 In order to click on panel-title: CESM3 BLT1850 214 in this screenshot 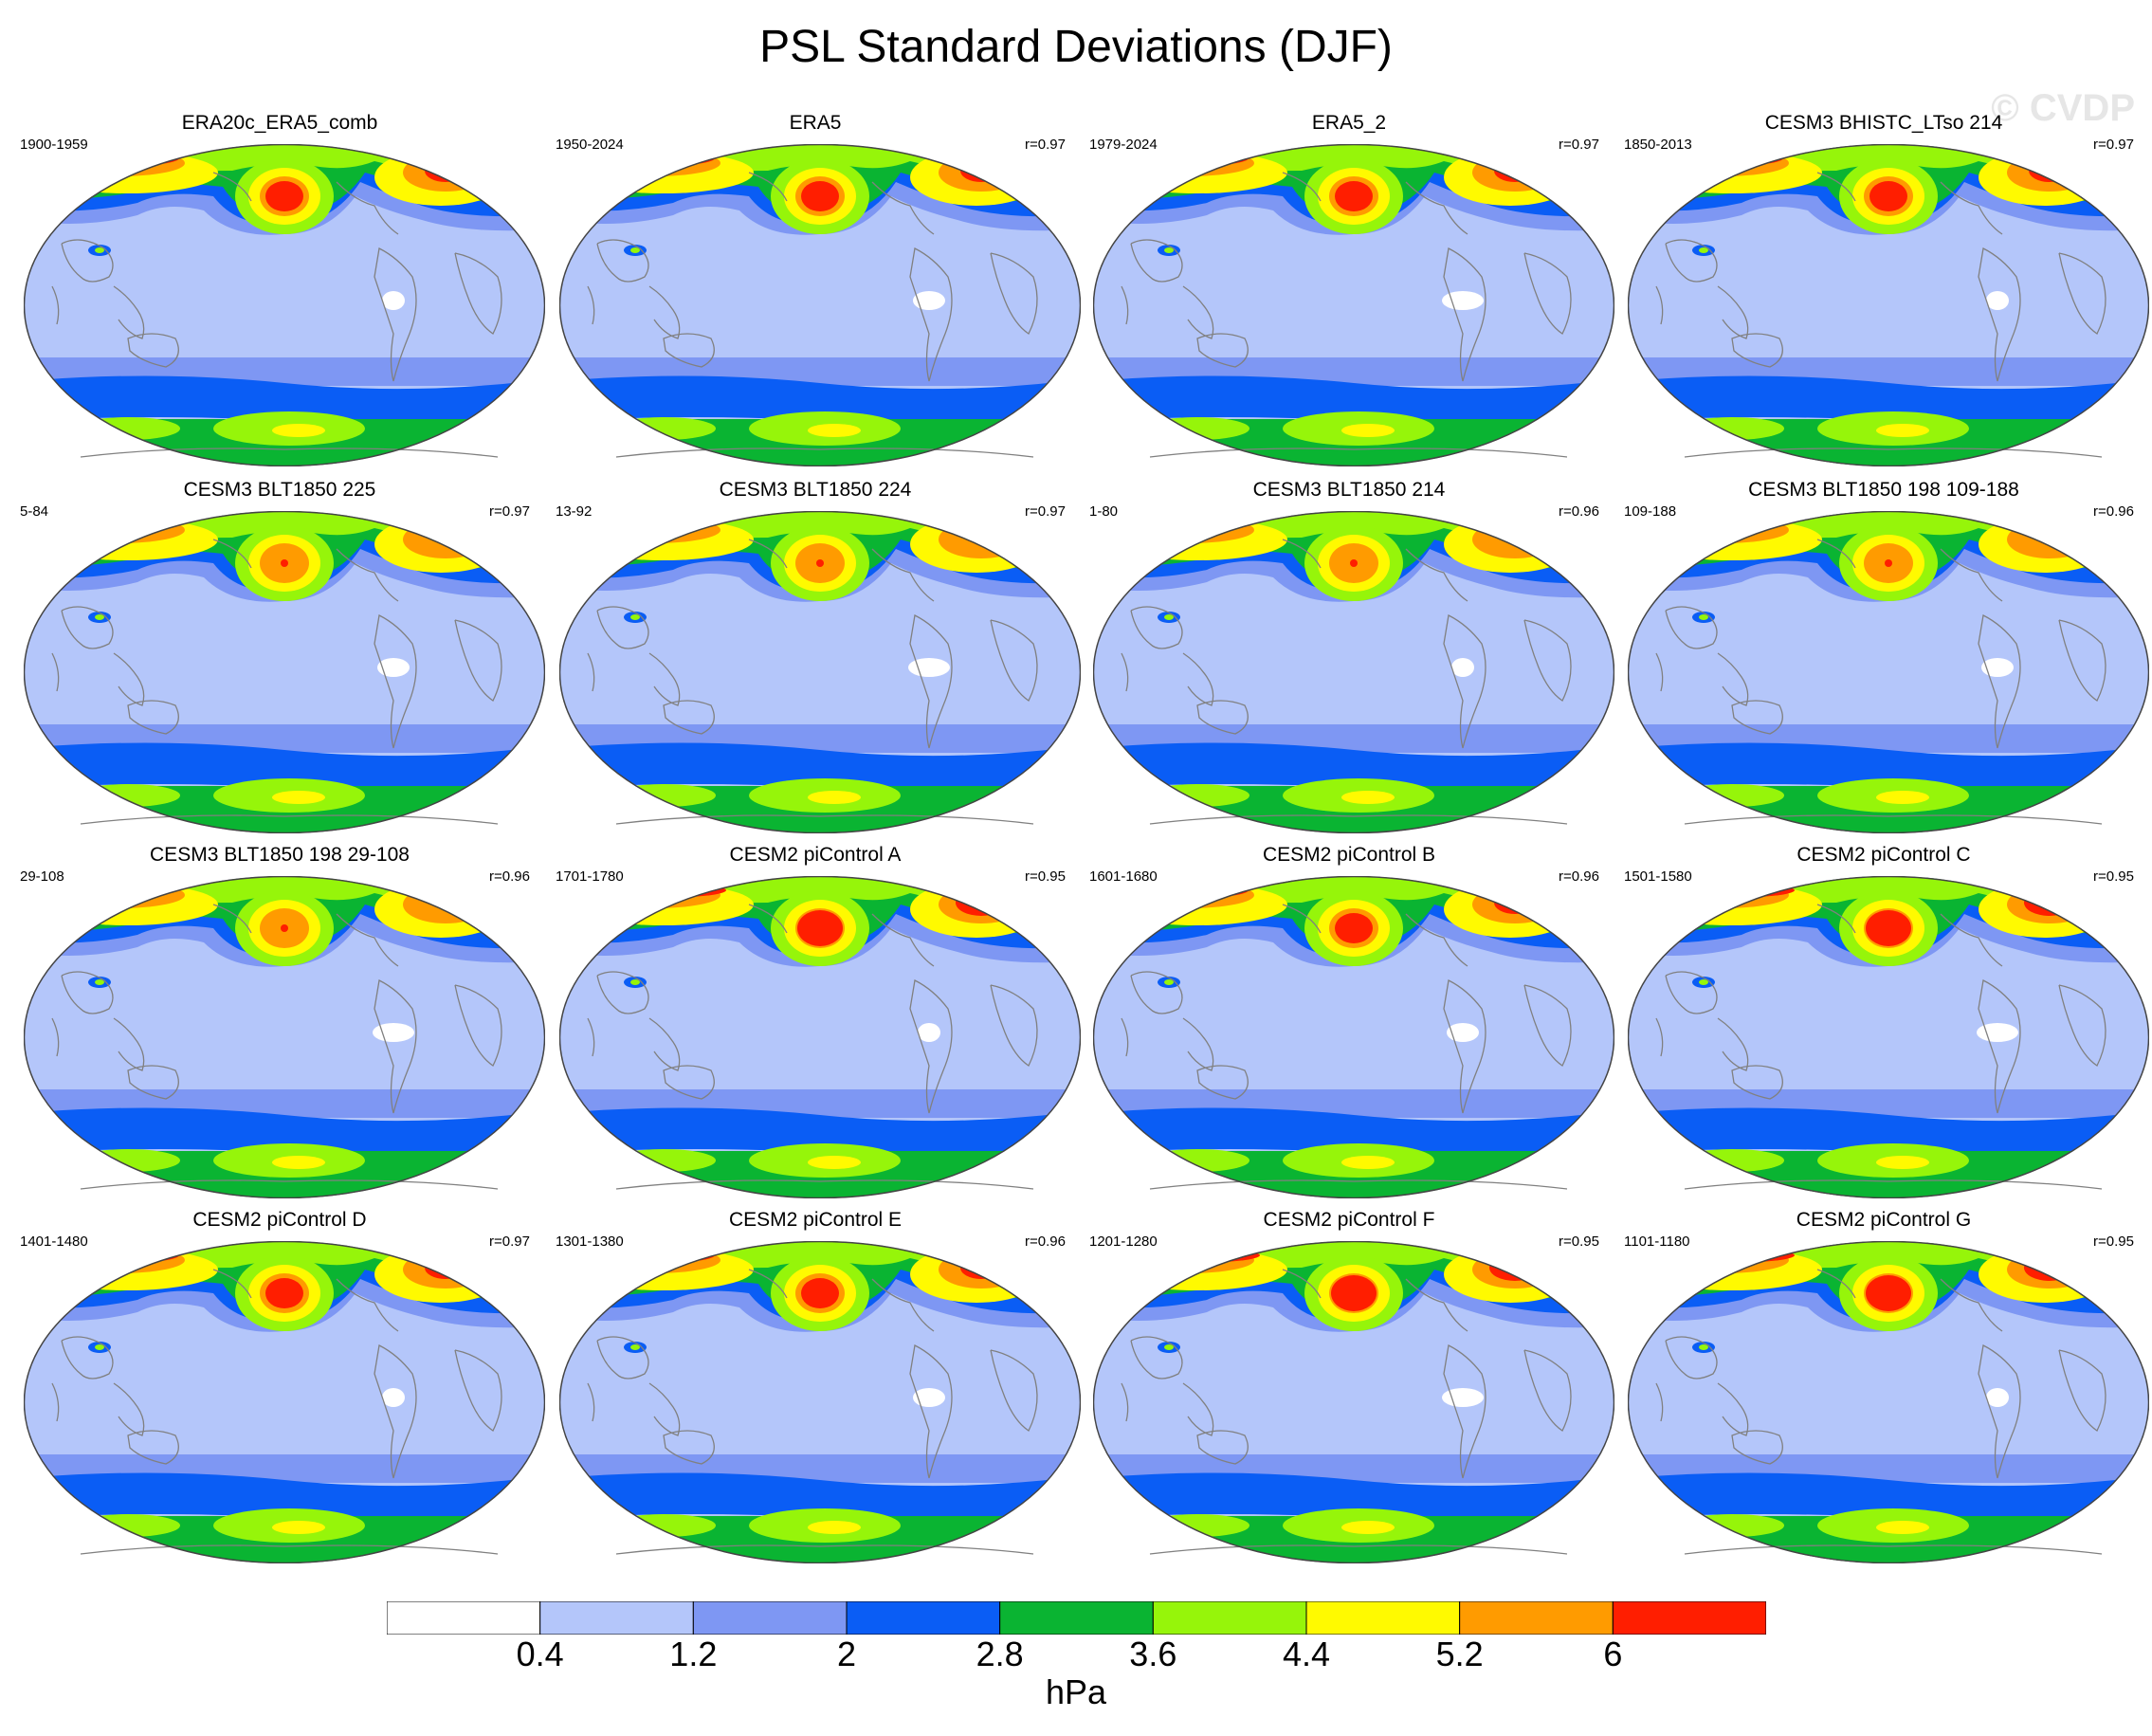, I will do `click(1349, 490)`.